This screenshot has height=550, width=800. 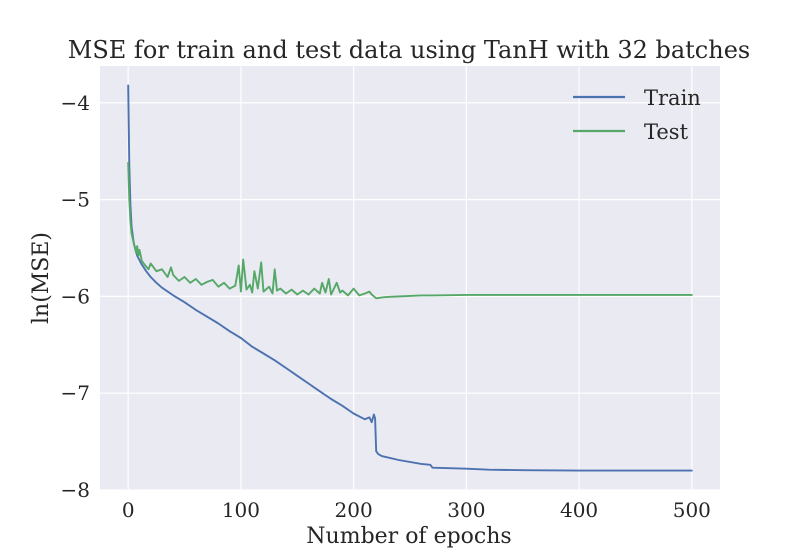 I want to click on legend-label-train: Train, so click(x=672, y=98).